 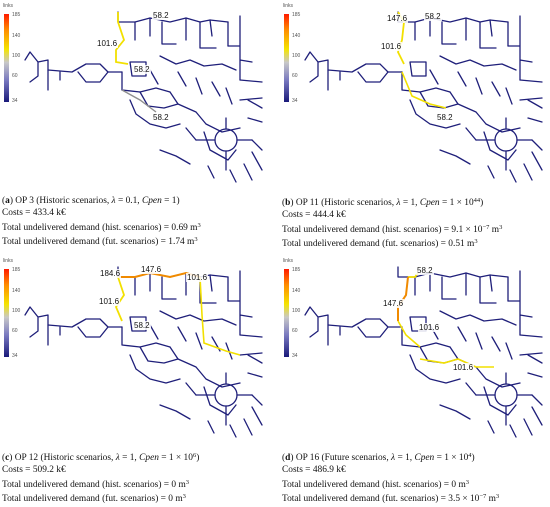 I want to click on caption-costs: Costs = 433.4 k€, so click(x=34, y=213).